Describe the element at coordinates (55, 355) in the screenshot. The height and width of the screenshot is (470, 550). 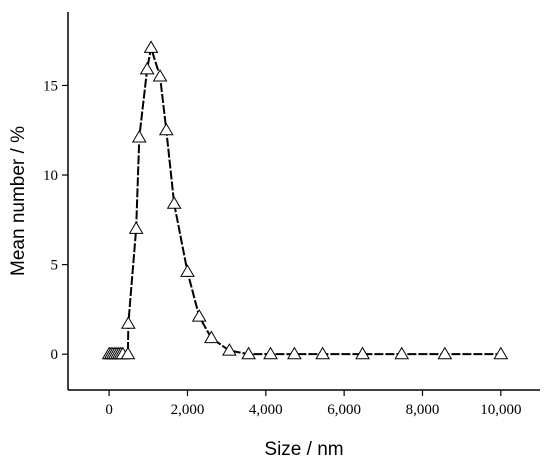
I see `y-tick-label: 0` at that location.